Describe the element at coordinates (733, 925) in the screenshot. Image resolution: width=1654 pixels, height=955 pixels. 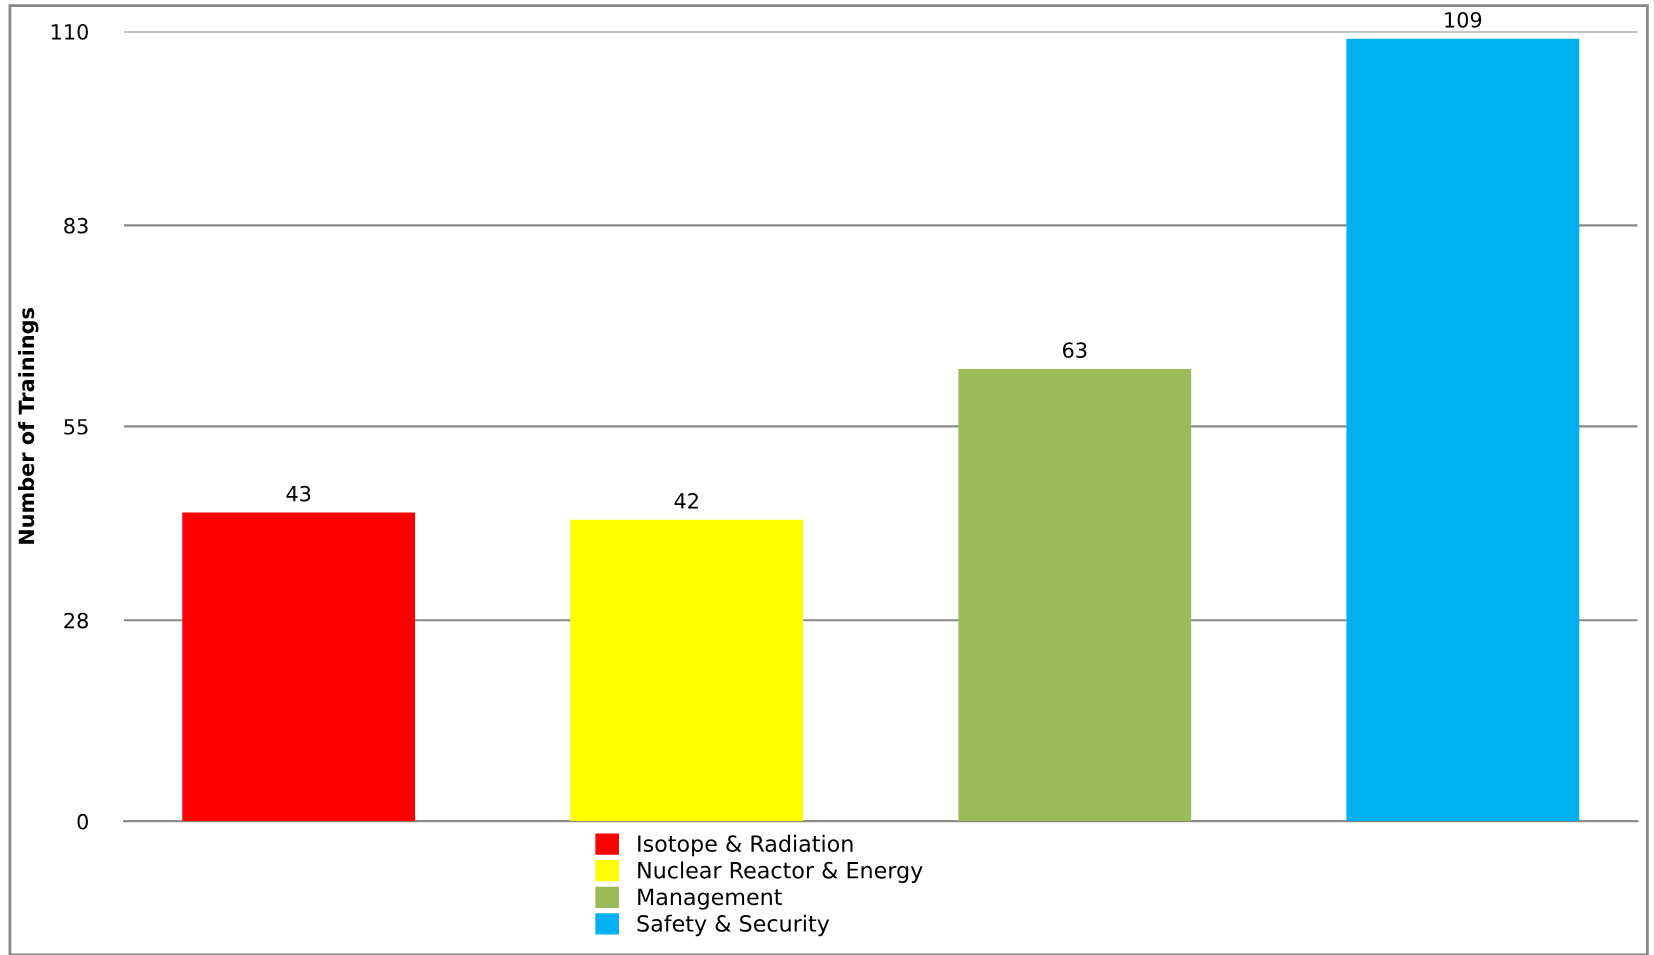
I see `legend-label: Safety & Security` at that location.